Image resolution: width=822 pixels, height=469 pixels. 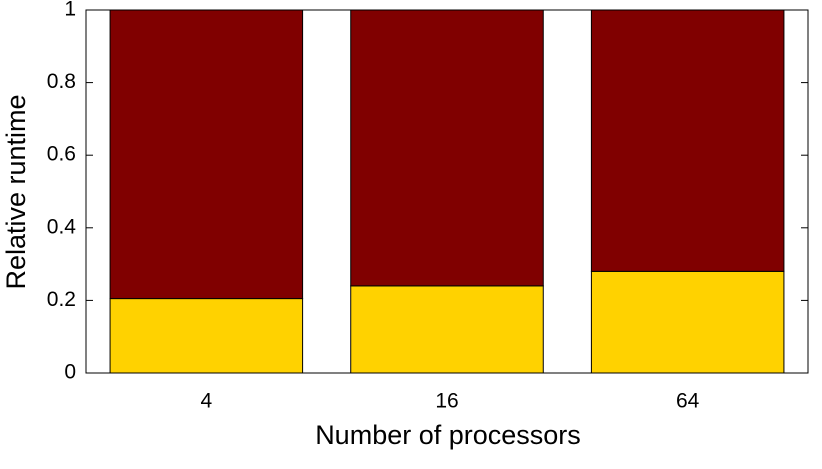 I want to click on y-axis-label: Relative runtime, so click(x=16, y=191).